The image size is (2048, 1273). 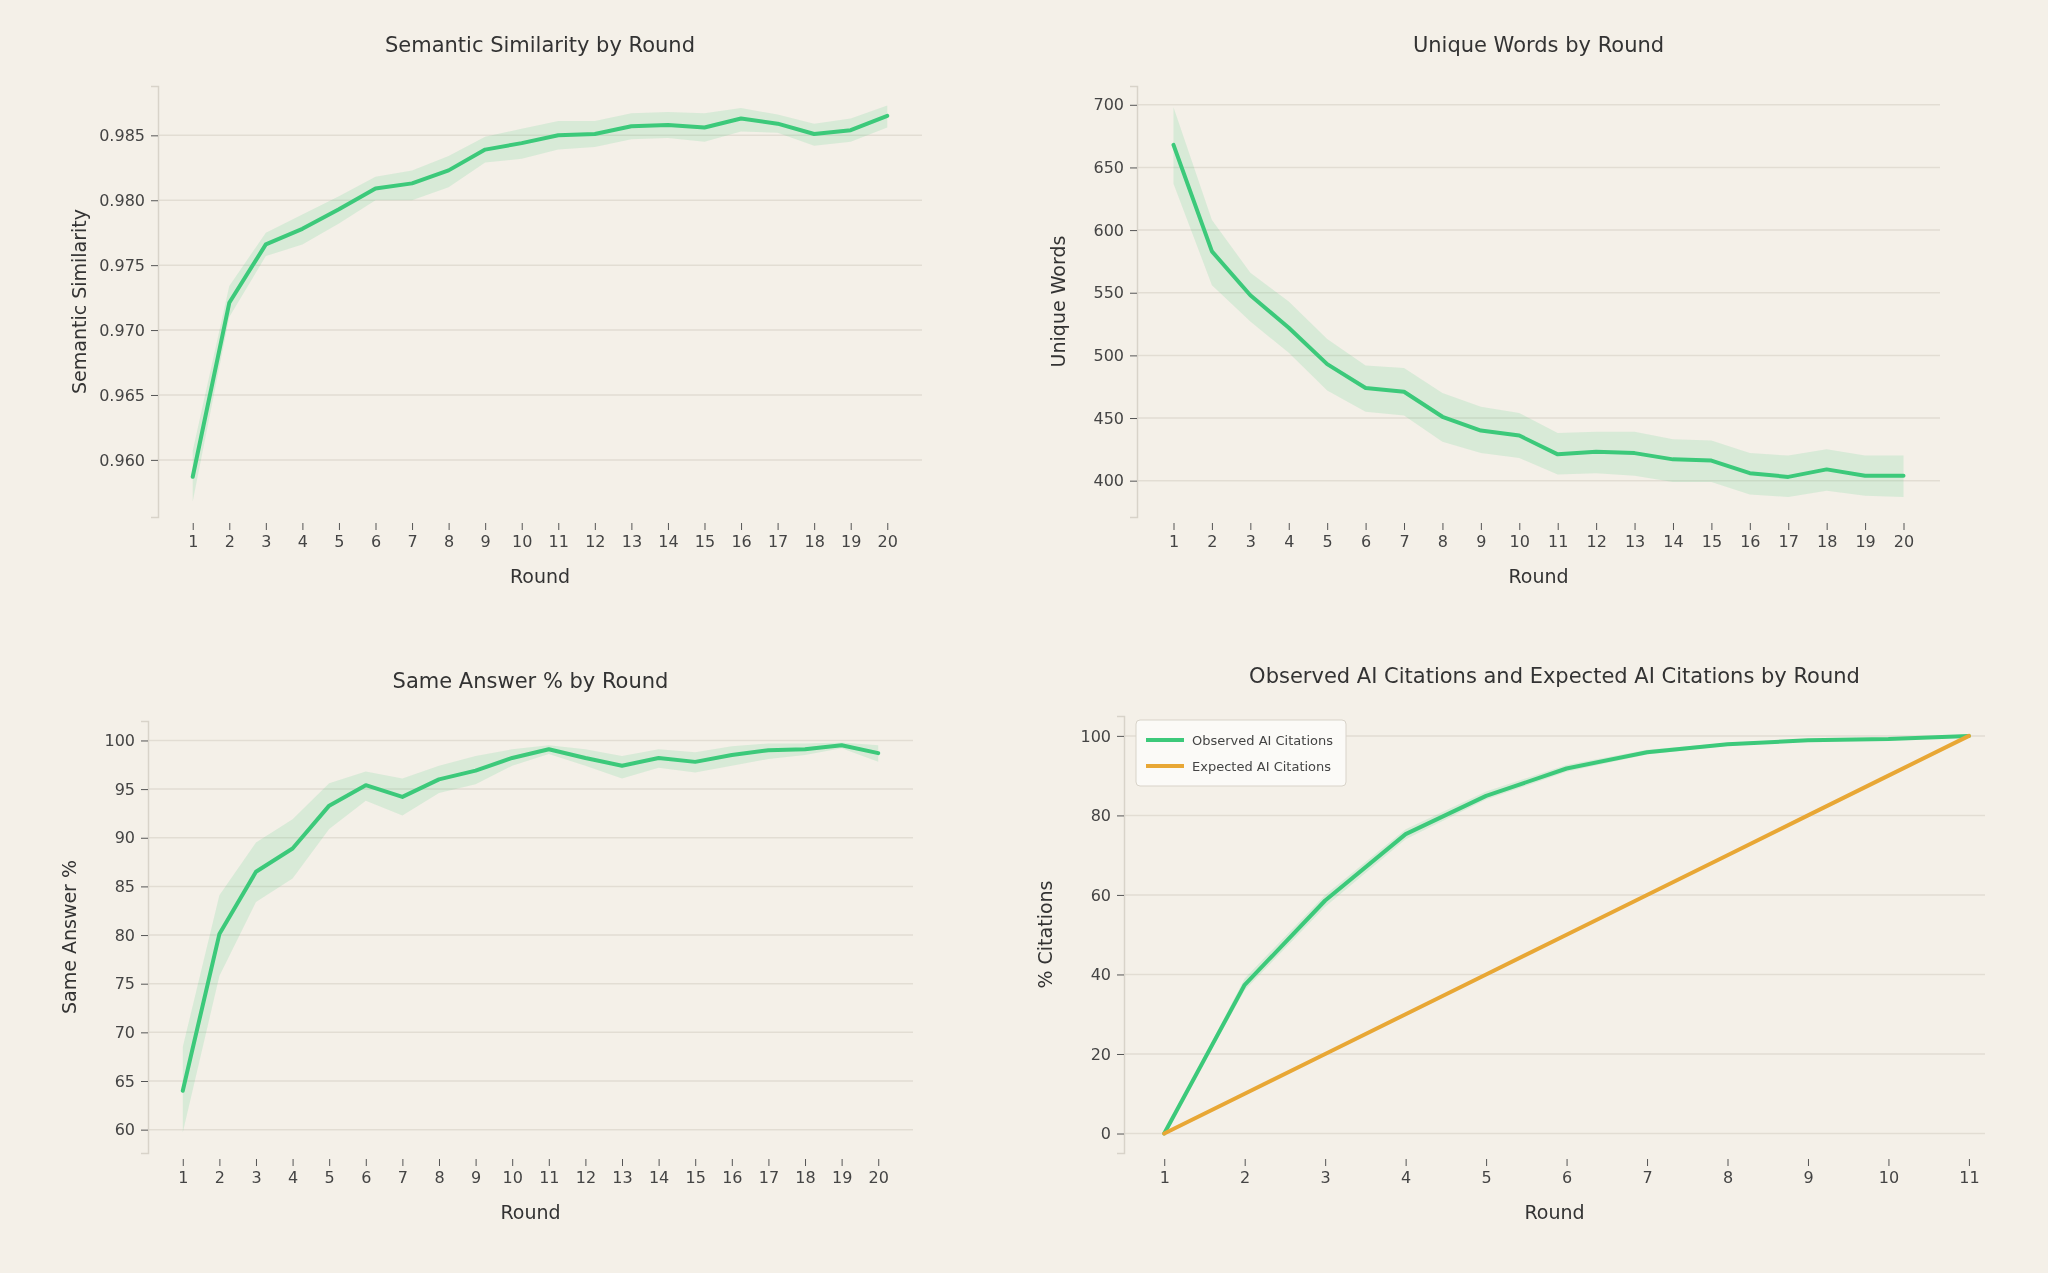 What do you see at coordinates (1100, 1054) in the screenshot?
I see `y-tick-label: 20` at bounding box center [1100, 1054].